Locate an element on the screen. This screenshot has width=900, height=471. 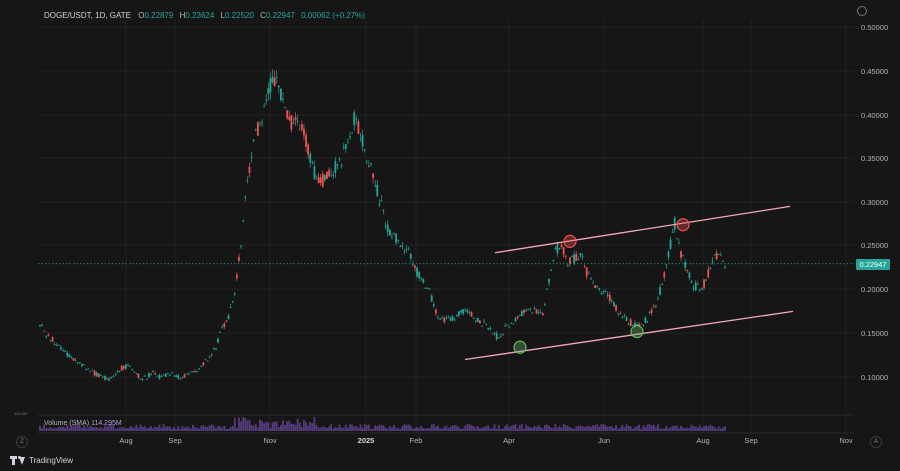
auto-scale-button: A is located at coordinates (876, 442).